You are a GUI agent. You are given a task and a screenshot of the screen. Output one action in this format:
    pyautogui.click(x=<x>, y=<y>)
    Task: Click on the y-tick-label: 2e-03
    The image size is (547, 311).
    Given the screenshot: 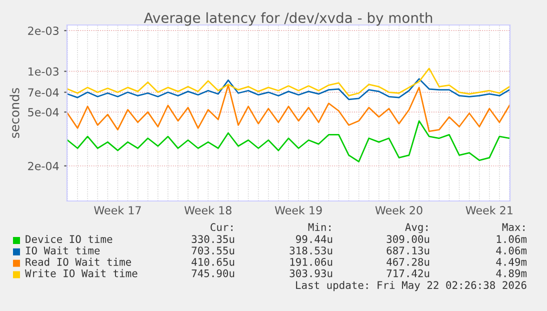 What is the action you would take?
    pyautogui.click(x=43, y=30)
    